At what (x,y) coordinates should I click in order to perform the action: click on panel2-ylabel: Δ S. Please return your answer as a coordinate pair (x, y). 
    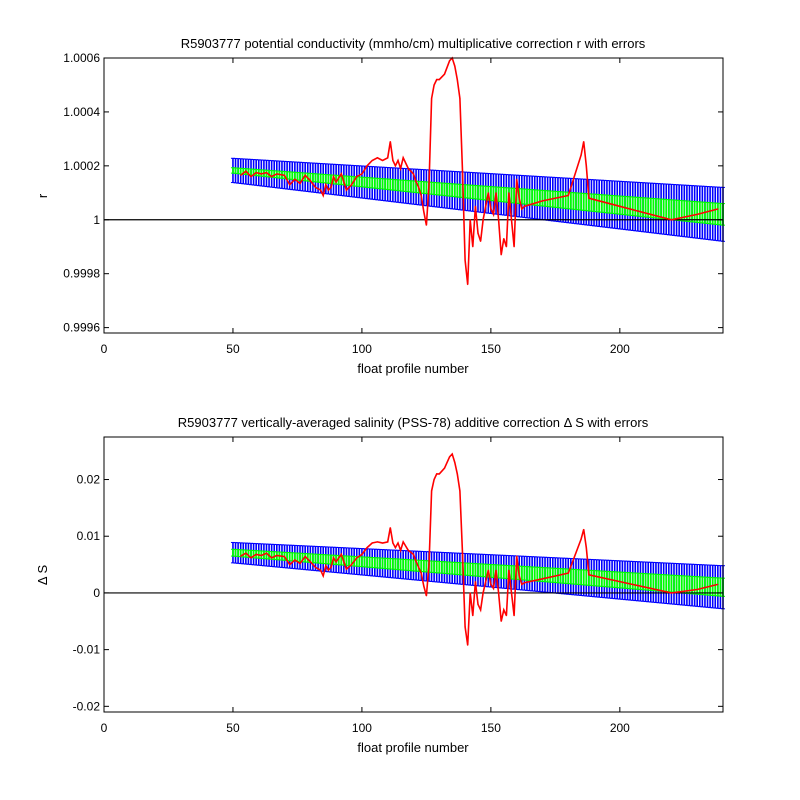
    Looking at the image, I should click on (42, 575).